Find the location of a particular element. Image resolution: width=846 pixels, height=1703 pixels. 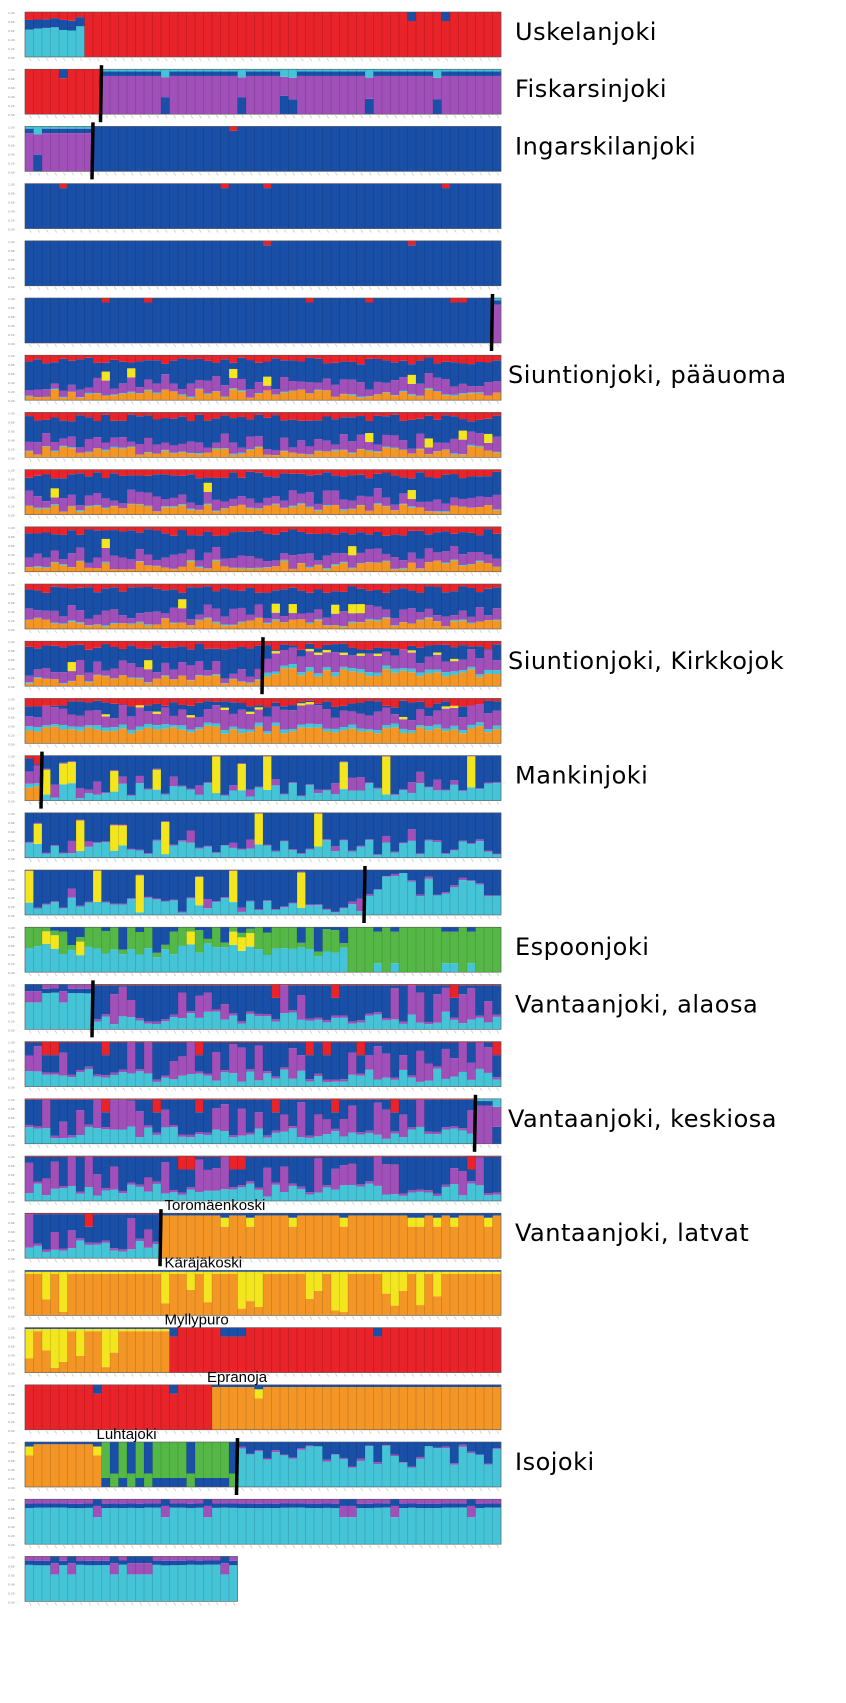

y-tick-label: 0.60 is located at coordinates (11, 145).